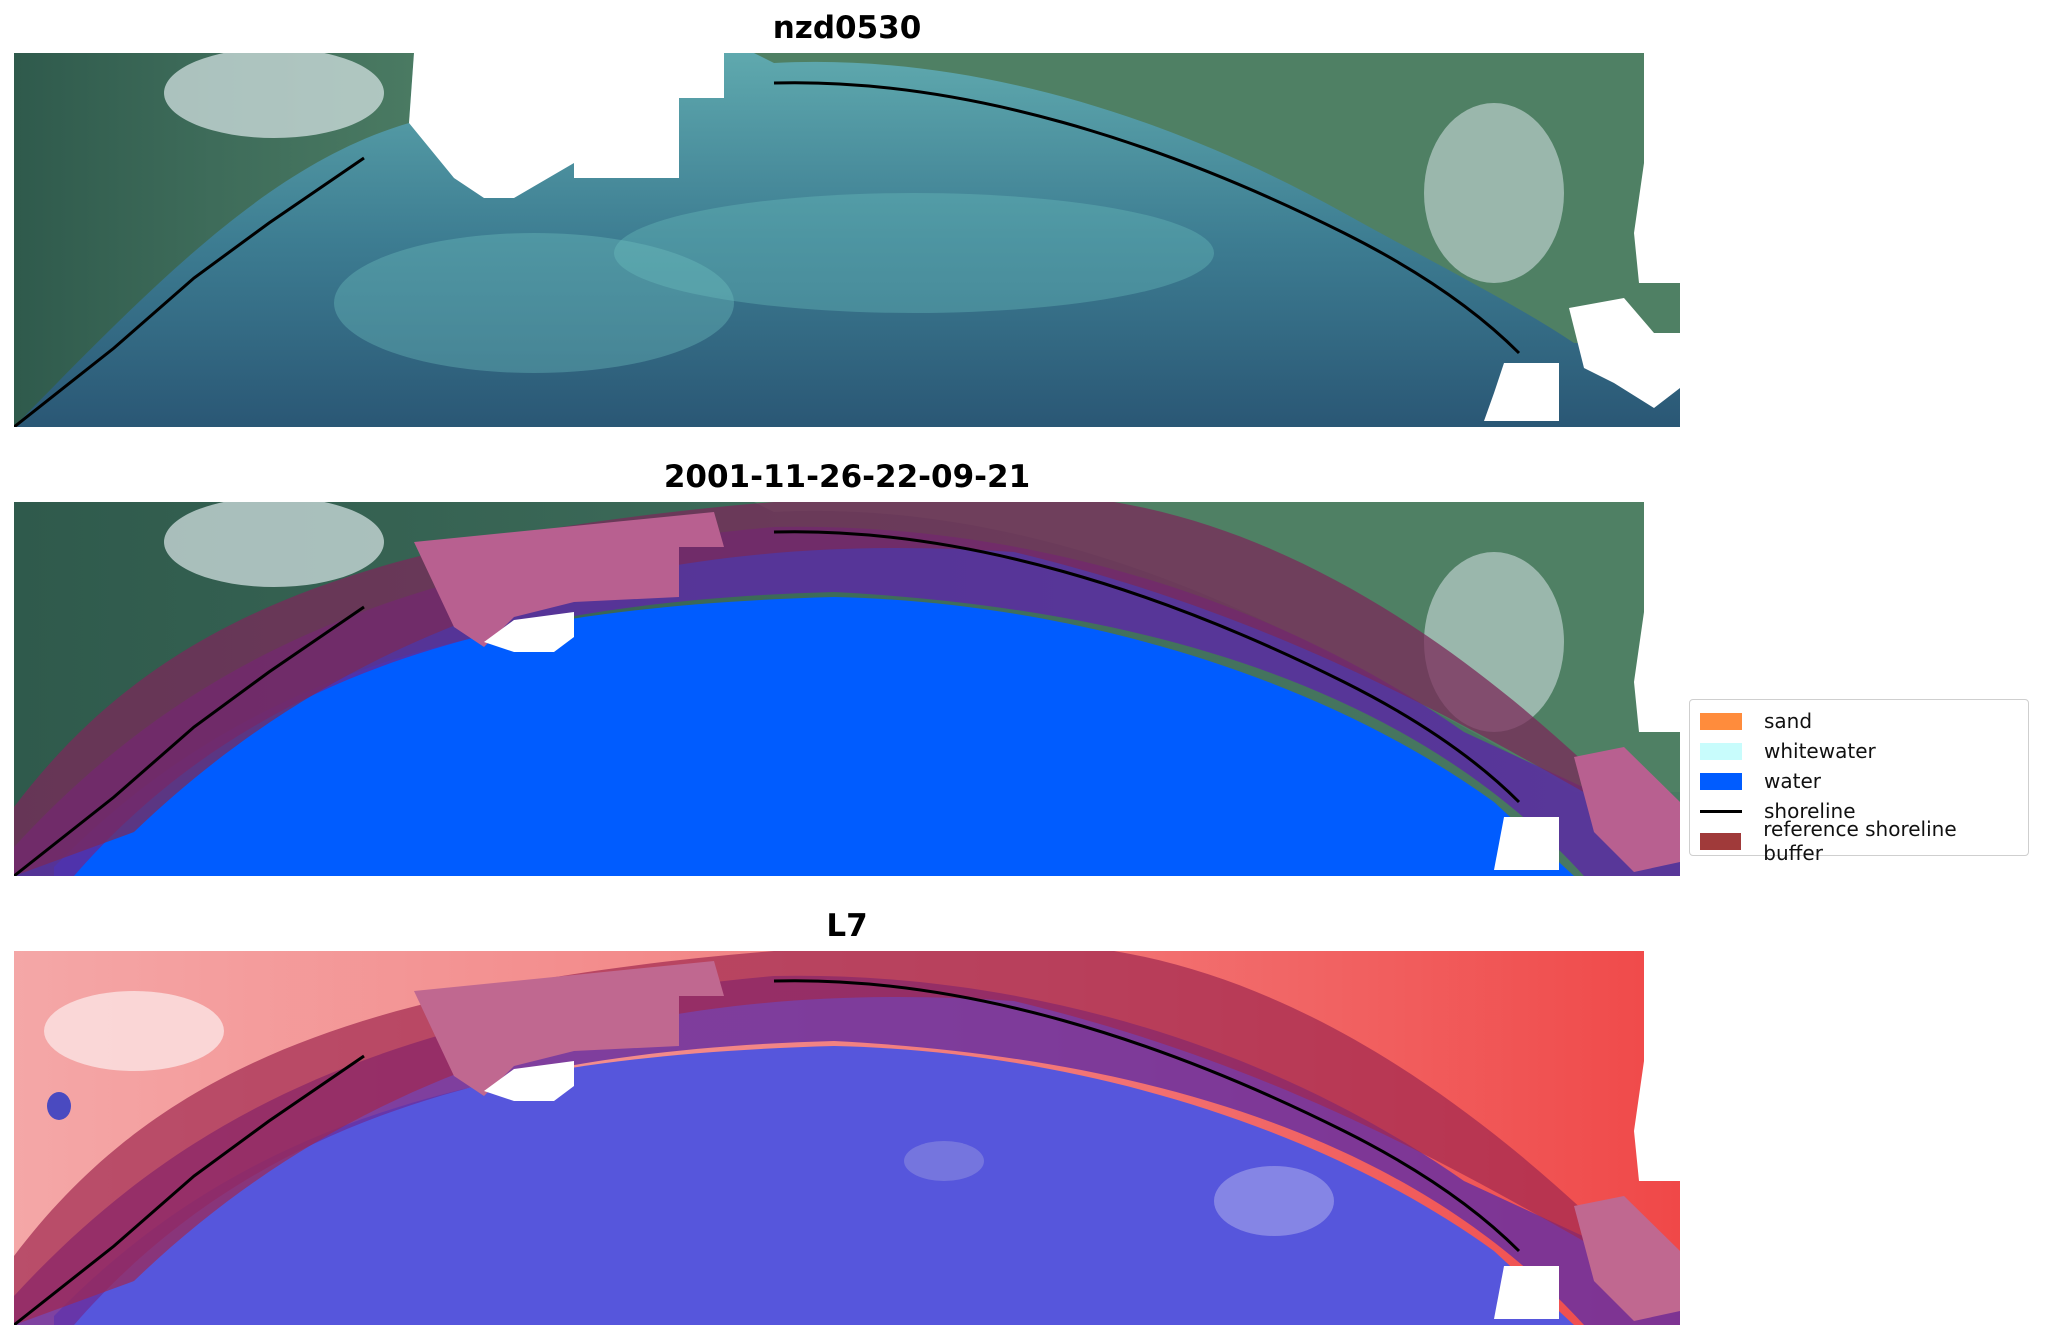  What do you see at coordinates (1788, 721) in the screenshot?
I see `legend-label-sand: sand` at bounding box center [1788, 721].